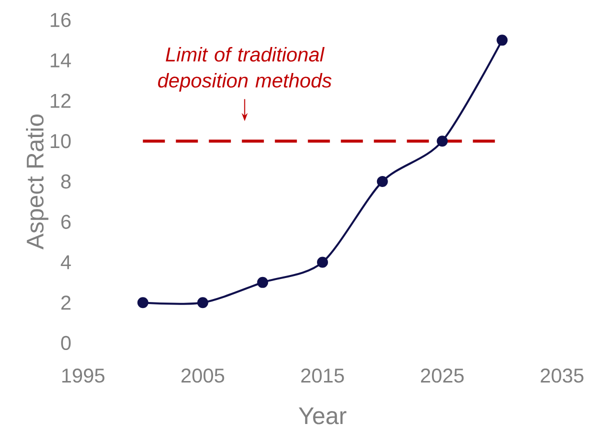 The image size is (600, 438). What do you see at coordinates (66, 181) in the screenshot?
I see `y-tick-label: 8` at bounding box center [66, 181].